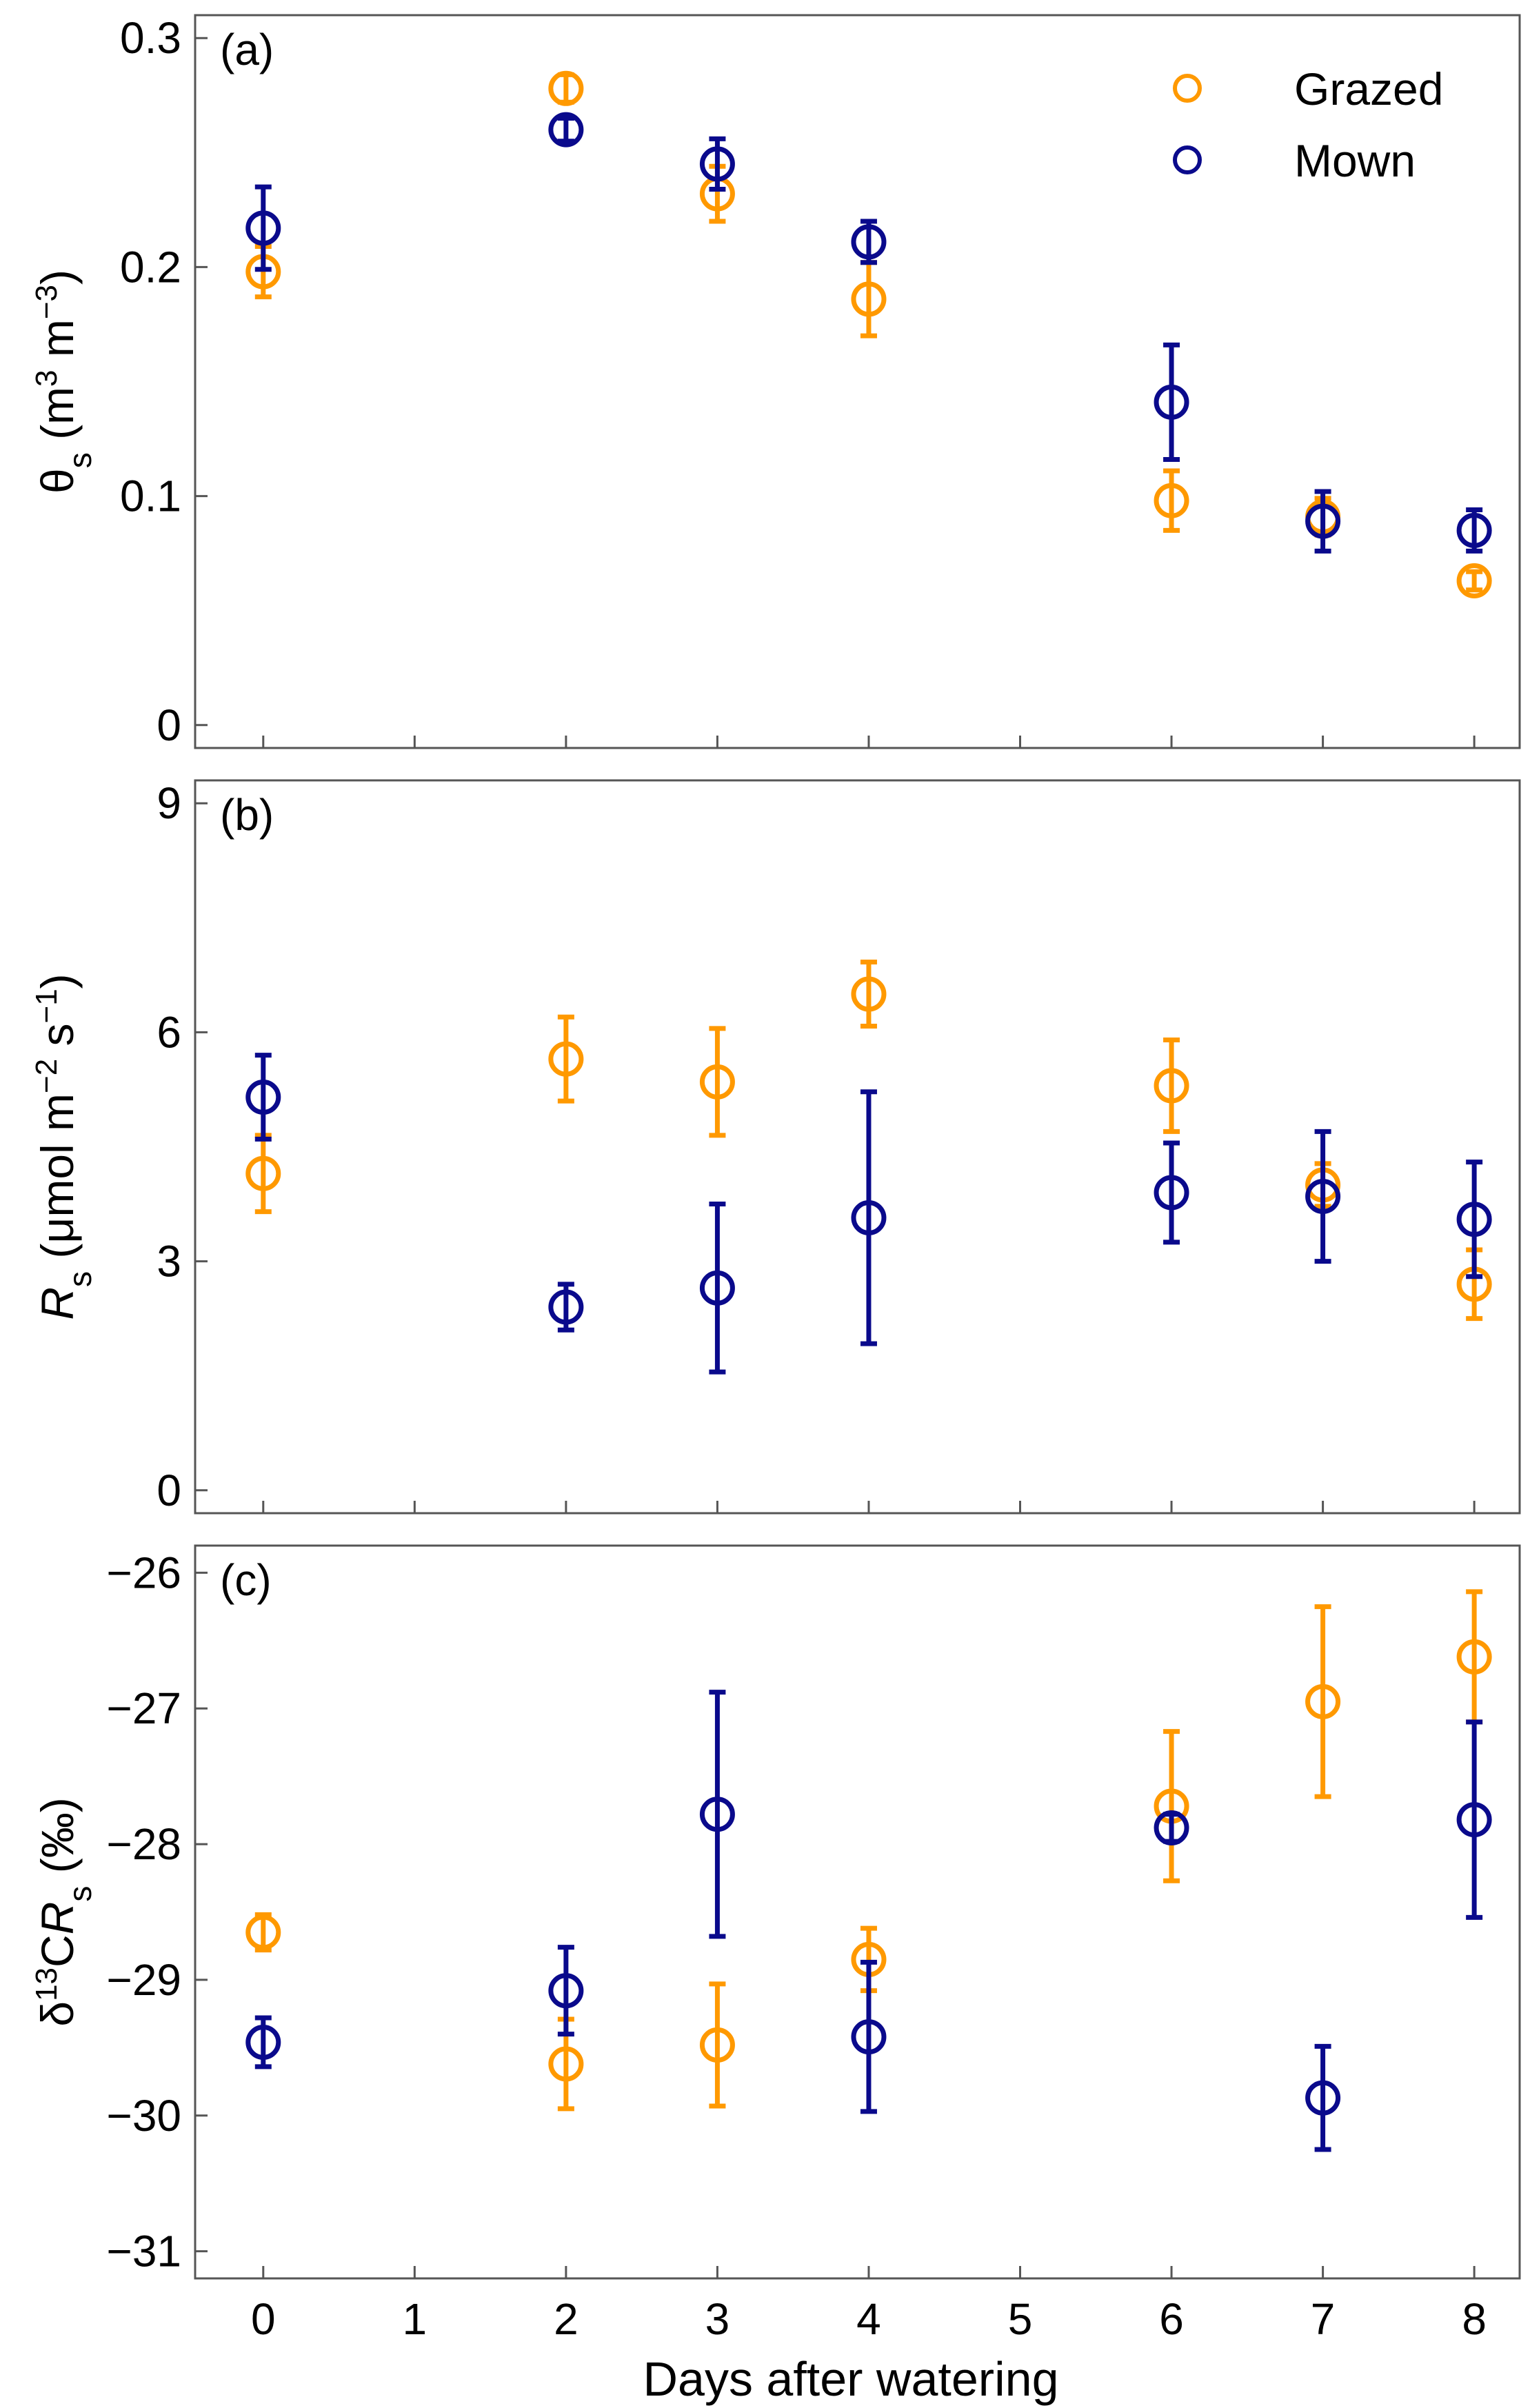  What do you see at coordinates (247, 49) in the screenshot?
I see `panel-label: (a)` at bounding box center [247, 49].